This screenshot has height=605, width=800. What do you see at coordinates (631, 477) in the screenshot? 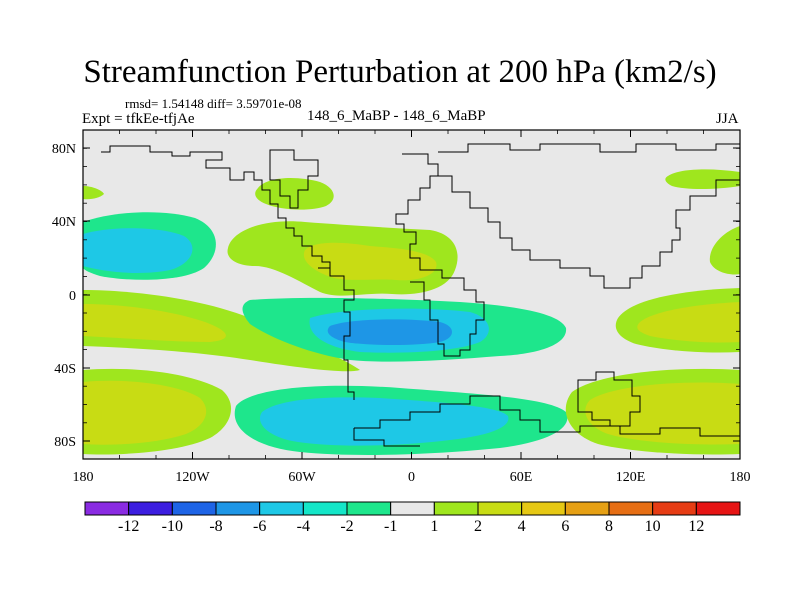
I see `x-tick-label: 120E` at bounding box center [631, 477].